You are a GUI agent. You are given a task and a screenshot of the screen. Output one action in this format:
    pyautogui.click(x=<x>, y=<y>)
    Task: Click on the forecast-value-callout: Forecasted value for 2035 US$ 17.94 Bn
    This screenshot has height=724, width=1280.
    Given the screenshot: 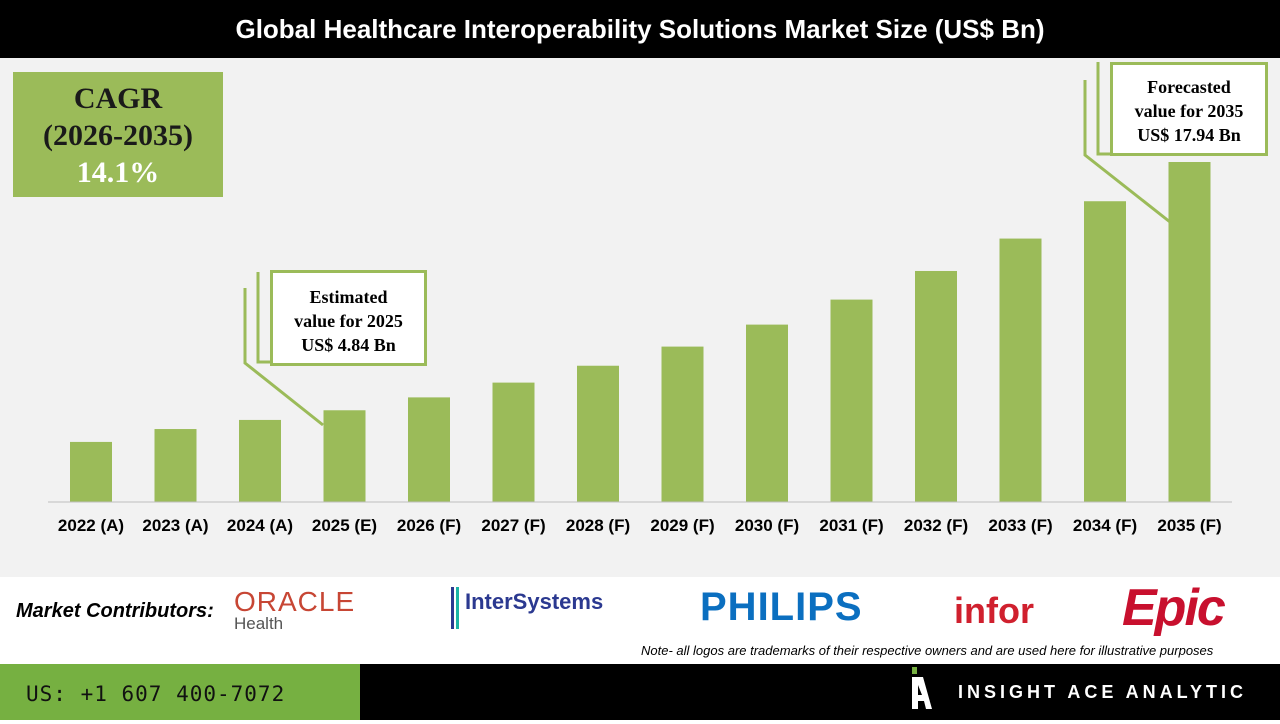 What is the action you would take?
    pyautogui.click(x=1189, y=109)
    